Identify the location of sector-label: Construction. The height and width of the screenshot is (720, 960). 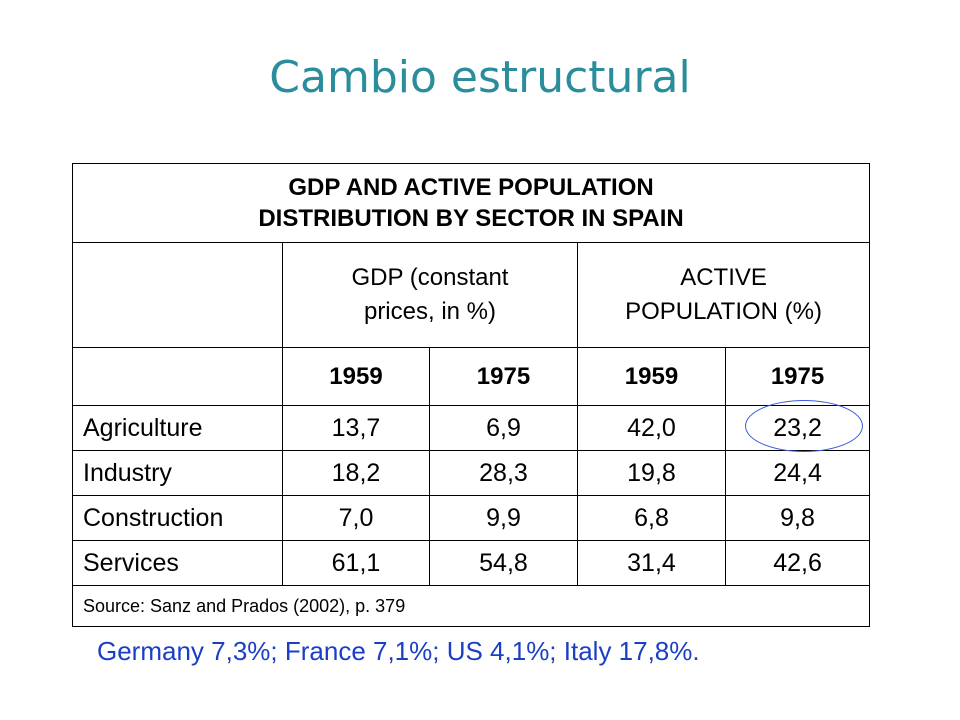
(177, 518).